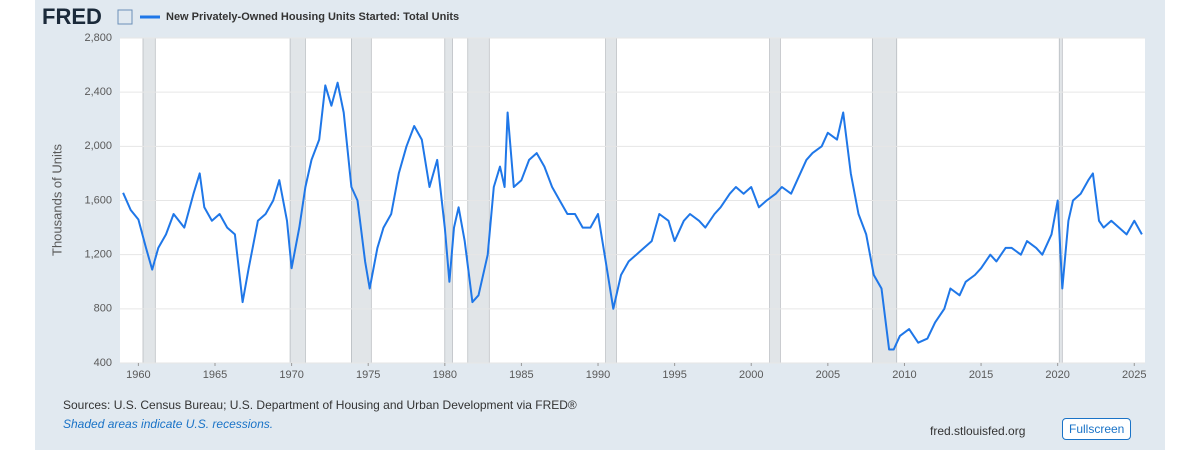 Image resolution: width=1200 pixels, height=450 pixels. What do you see at coordinates (1057, 375) in the screenshot?
I see `x-tick-label: 2020` at bounding box center [1057, 375].